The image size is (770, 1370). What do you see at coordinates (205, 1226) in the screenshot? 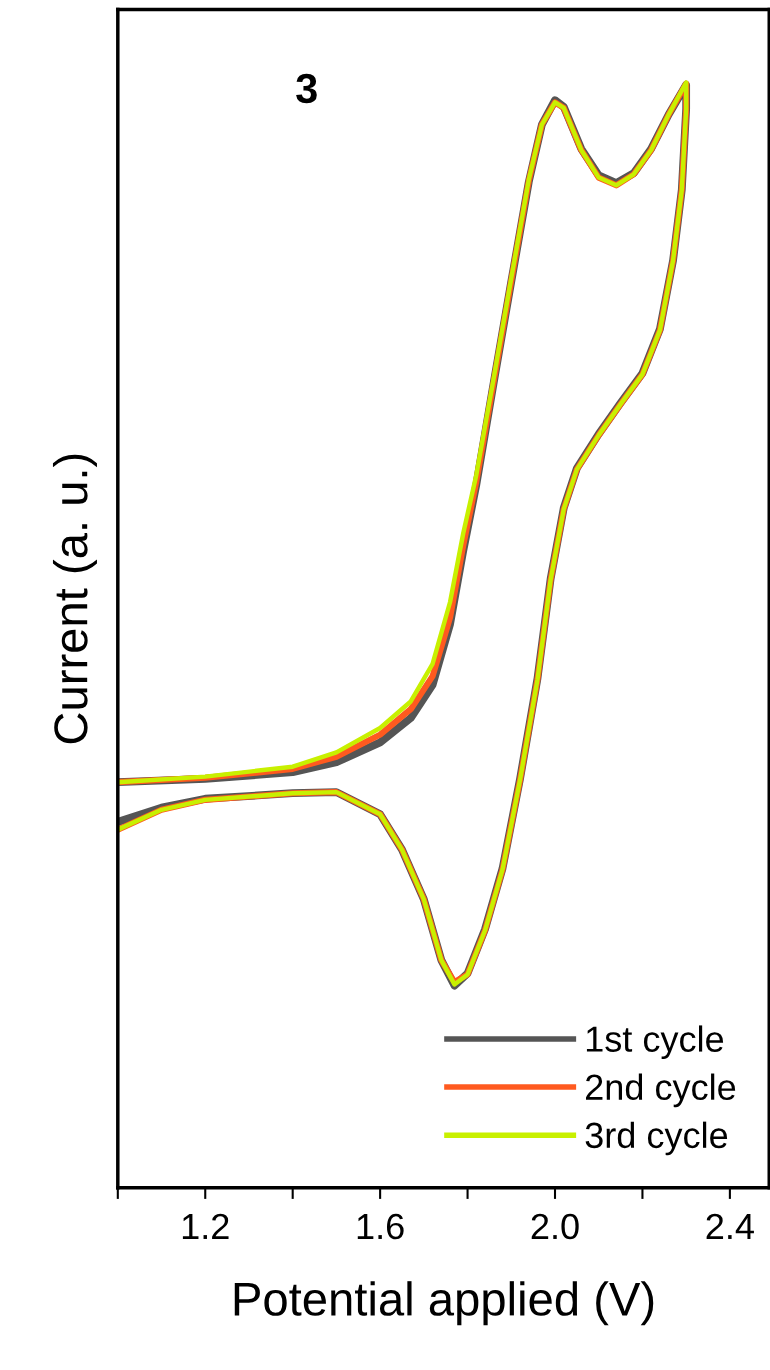
I see `x-tick-label: 1.2` at bounding box center [205, 1226].